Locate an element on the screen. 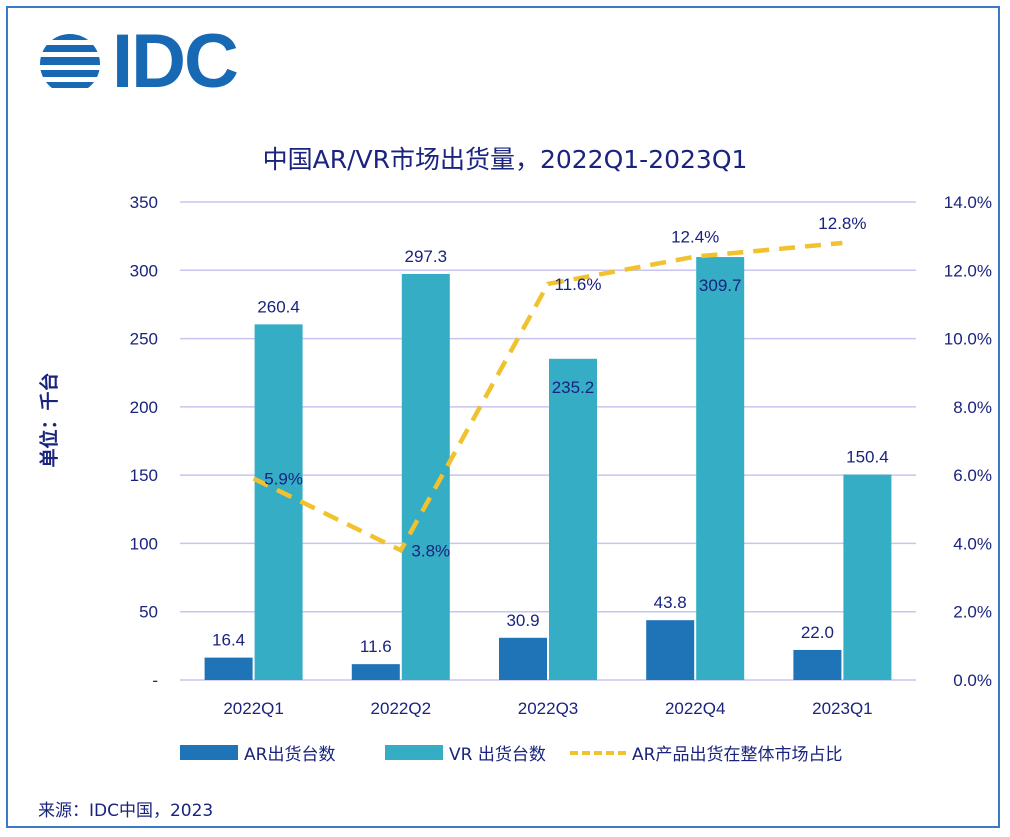 The width and height of the screenshot is (1010, 837). data-label-ar: 11.6 is located at coordinates (376, 646).